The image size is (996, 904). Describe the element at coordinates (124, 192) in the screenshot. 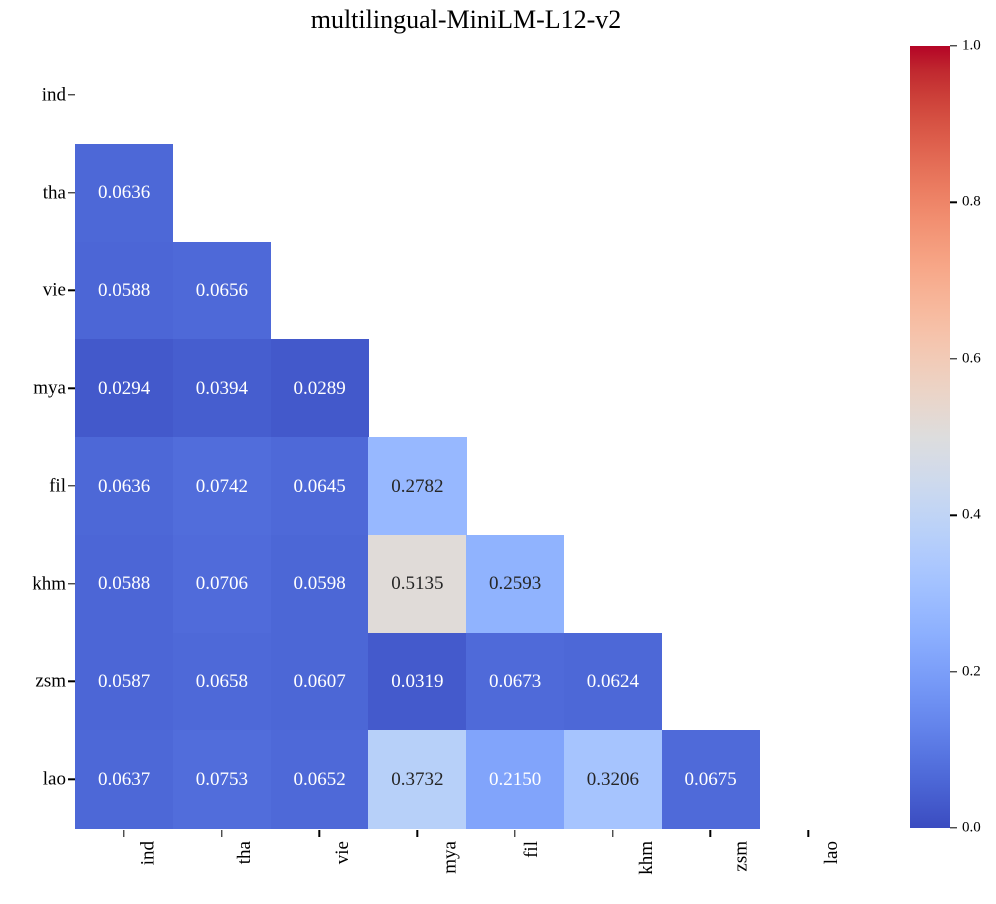

I see `heatmap-cell-tha-ind: 0.0636` at that location.